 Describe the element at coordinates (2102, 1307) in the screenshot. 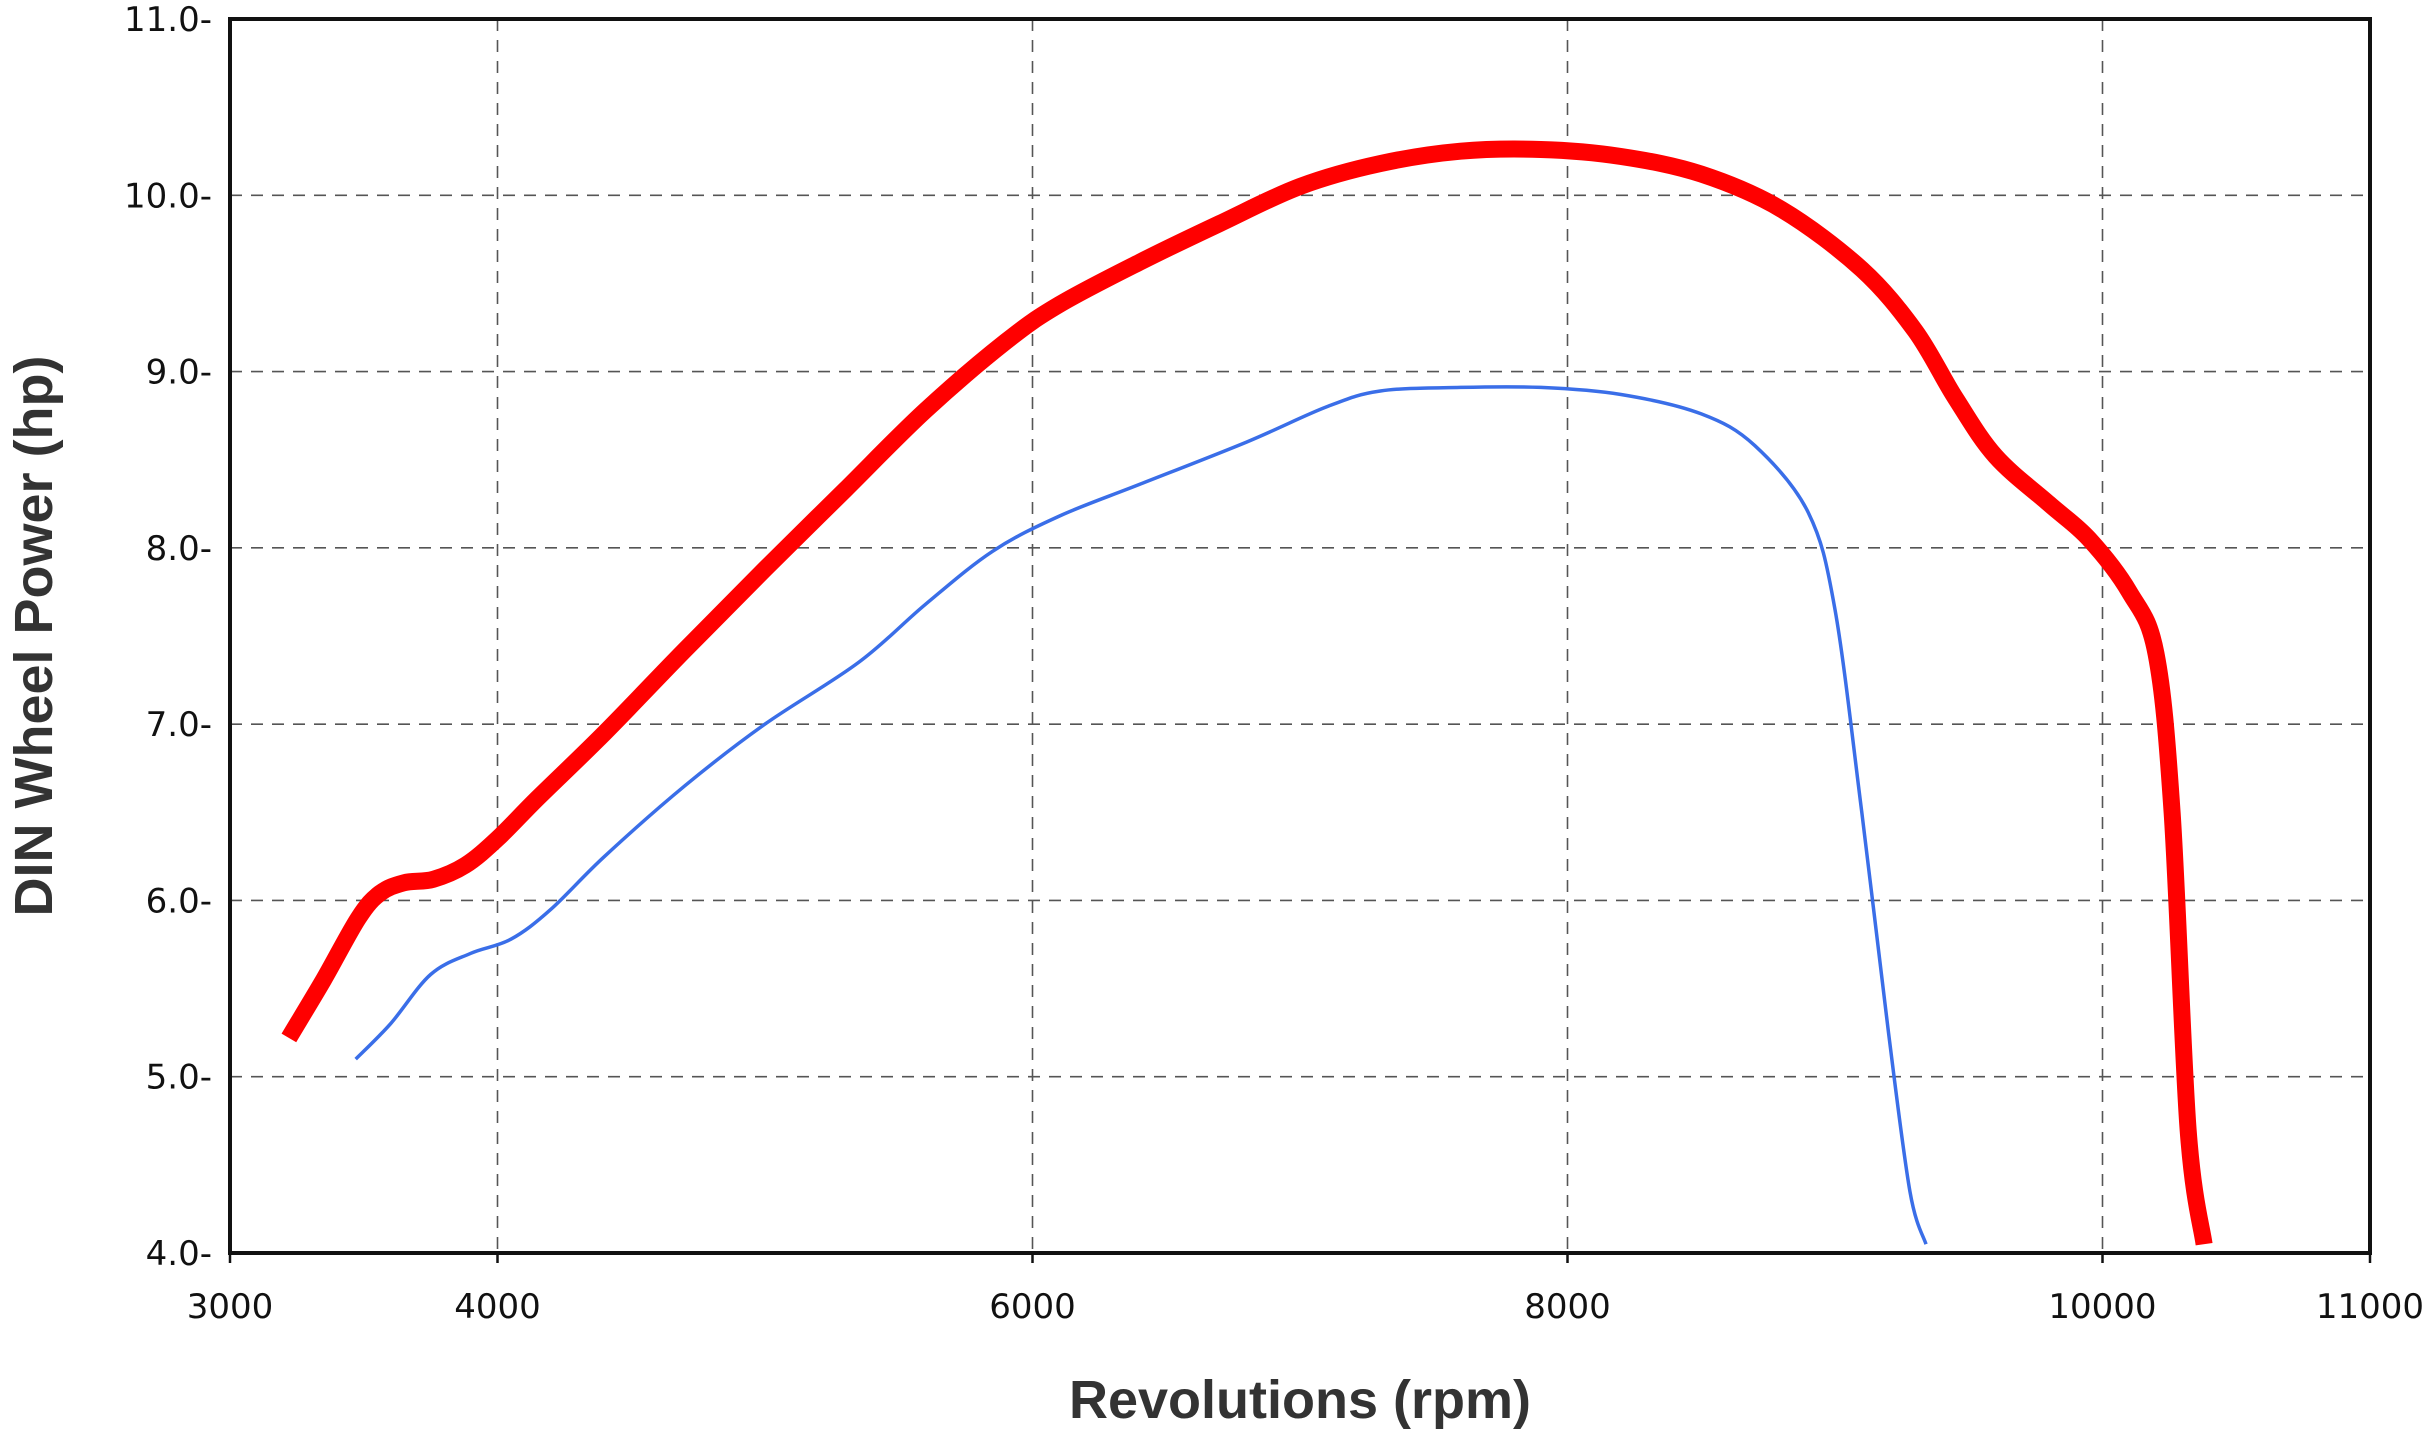

I see `x-tick-label: 10000` at that location.